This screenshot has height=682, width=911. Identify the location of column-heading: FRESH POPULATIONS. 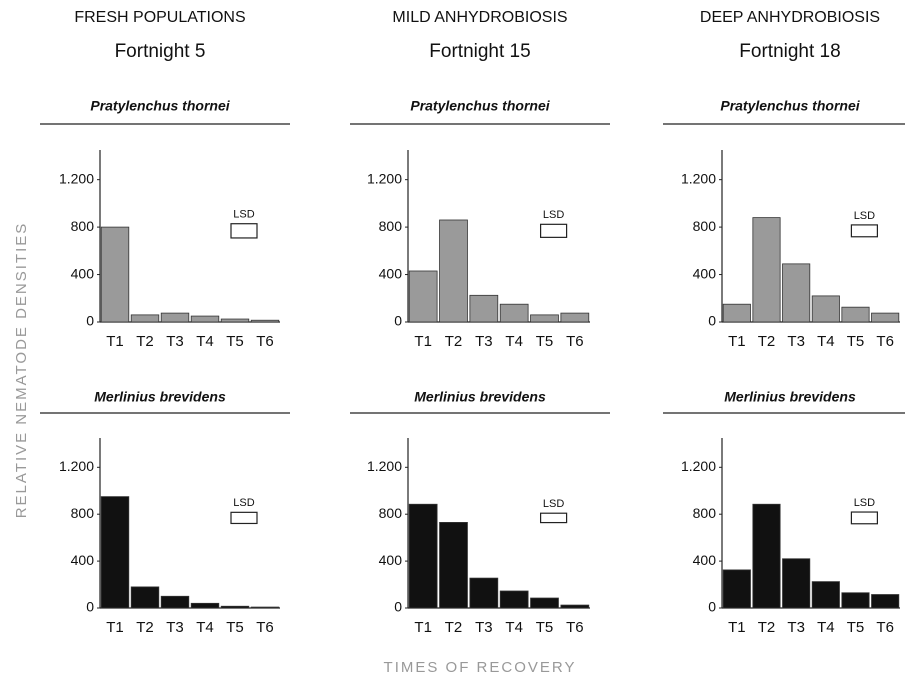
(159, 17).